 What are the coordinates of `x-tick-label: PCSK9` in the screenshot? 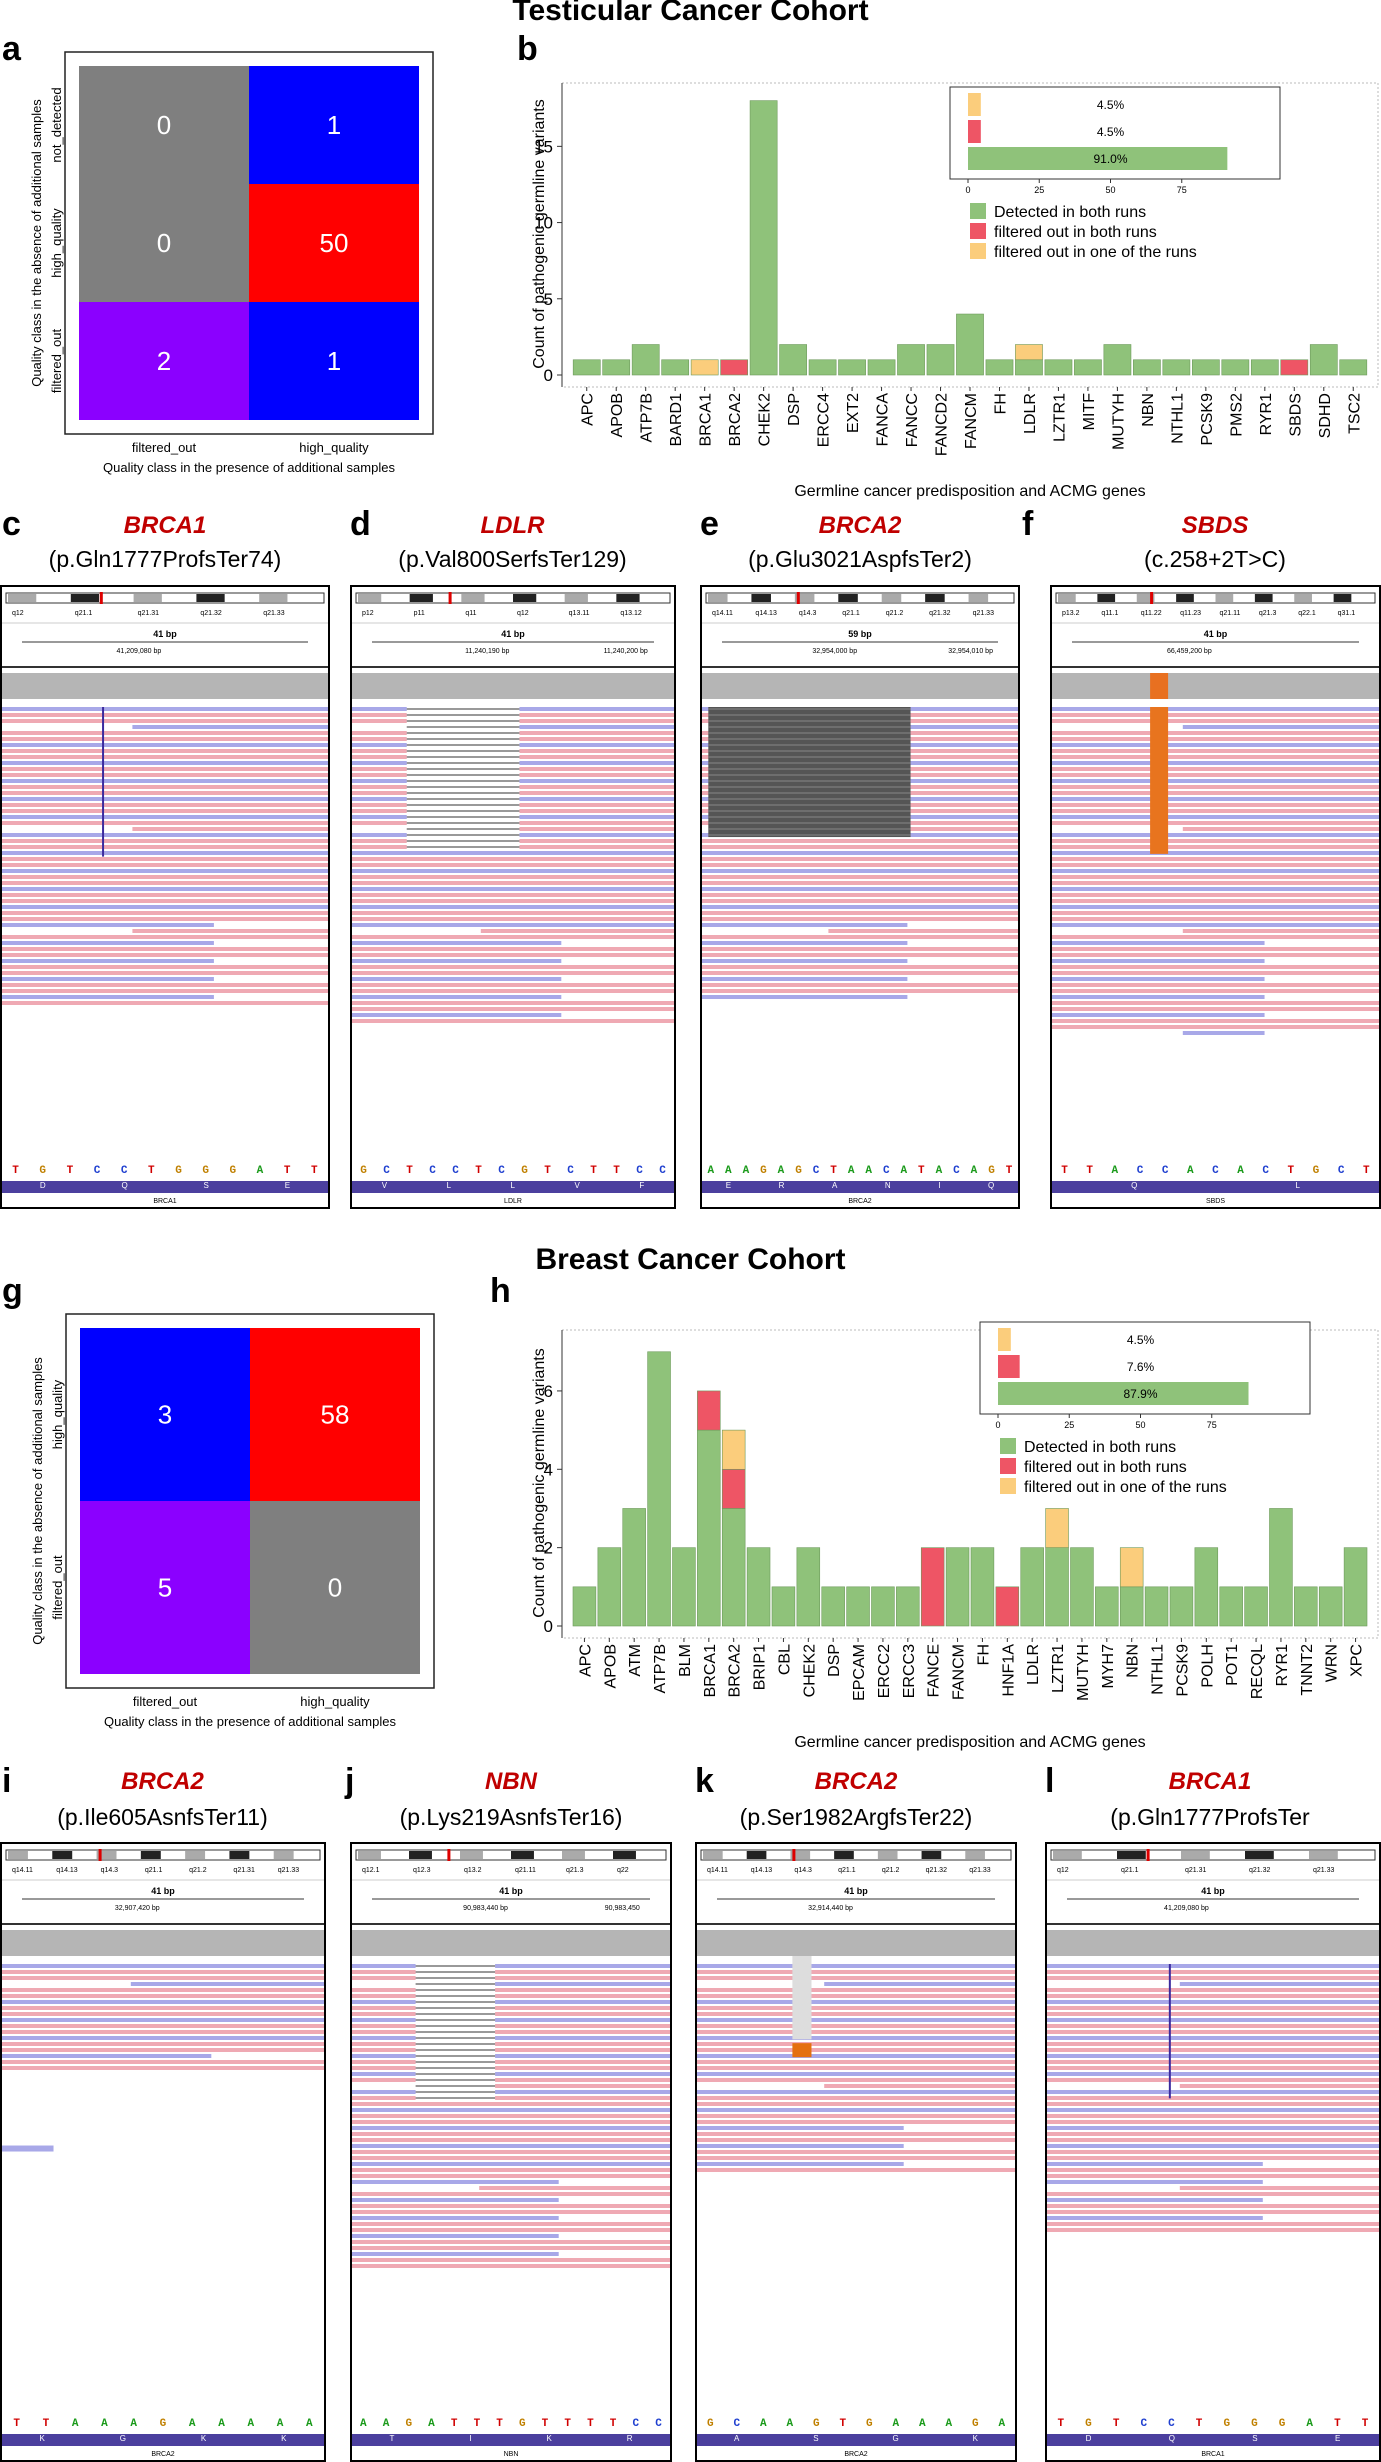 It's located at (1182, 1670).